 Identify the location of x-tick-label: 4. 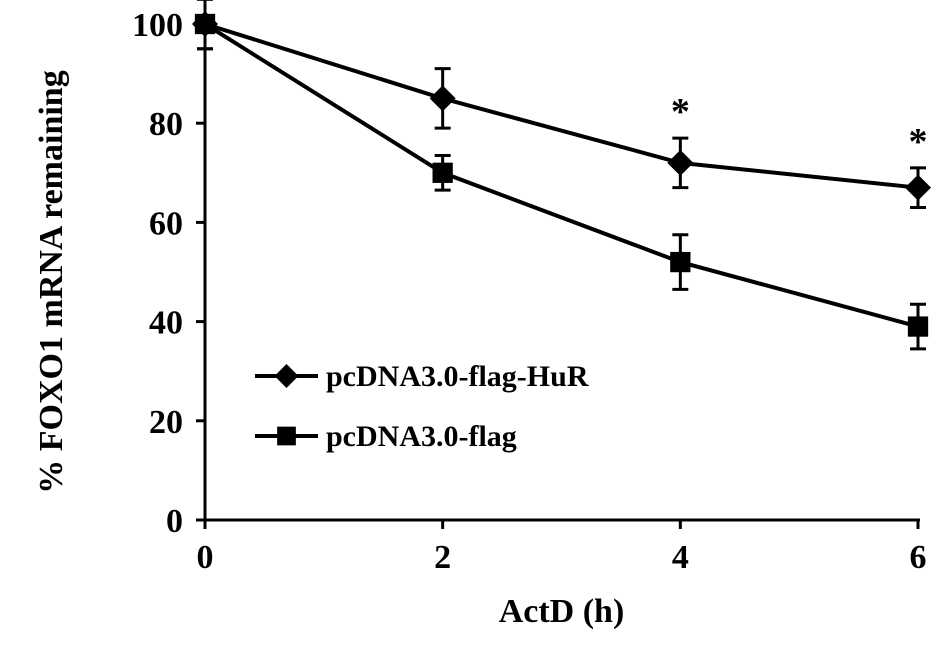
(680, 557).